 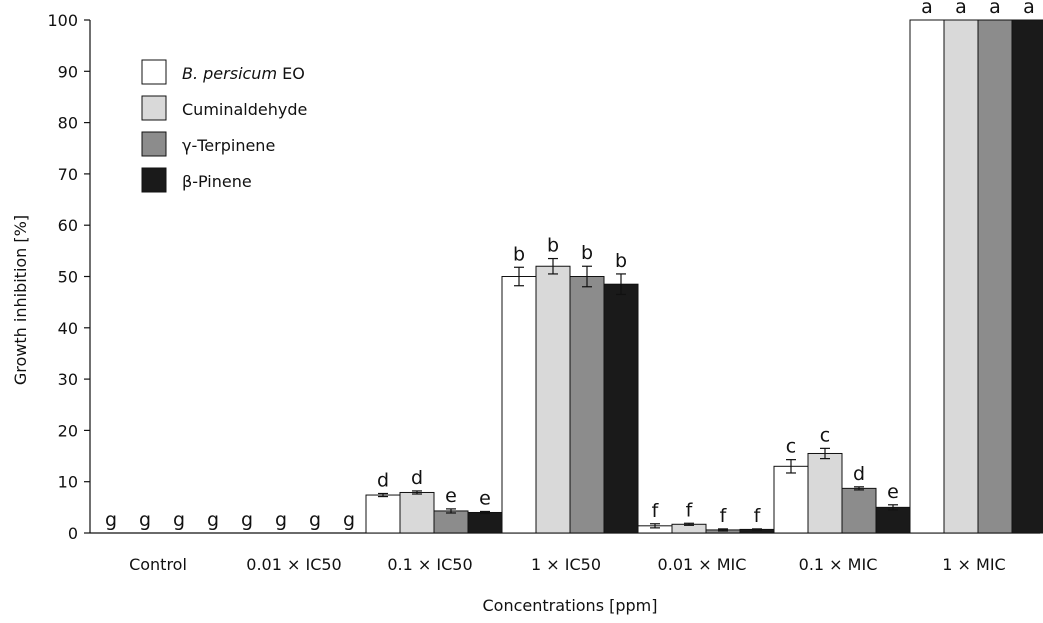 I want to click on y-tick-label: 100, so click(x=62, y=20).